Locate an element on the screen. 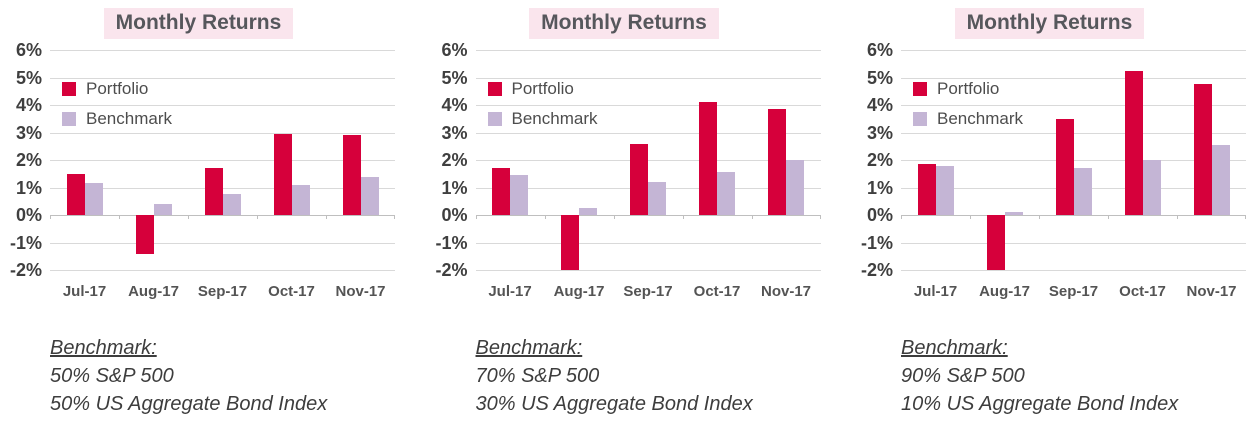  chart-title: Monthly Returns is located at coordinates (624, 23).